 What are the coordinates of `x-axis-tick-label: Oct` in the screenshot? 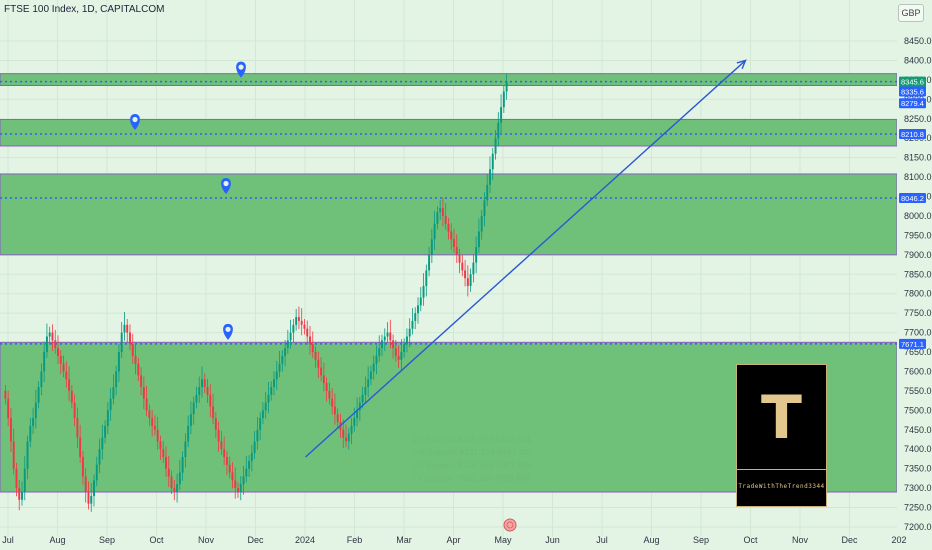 It's located at (156, 540).